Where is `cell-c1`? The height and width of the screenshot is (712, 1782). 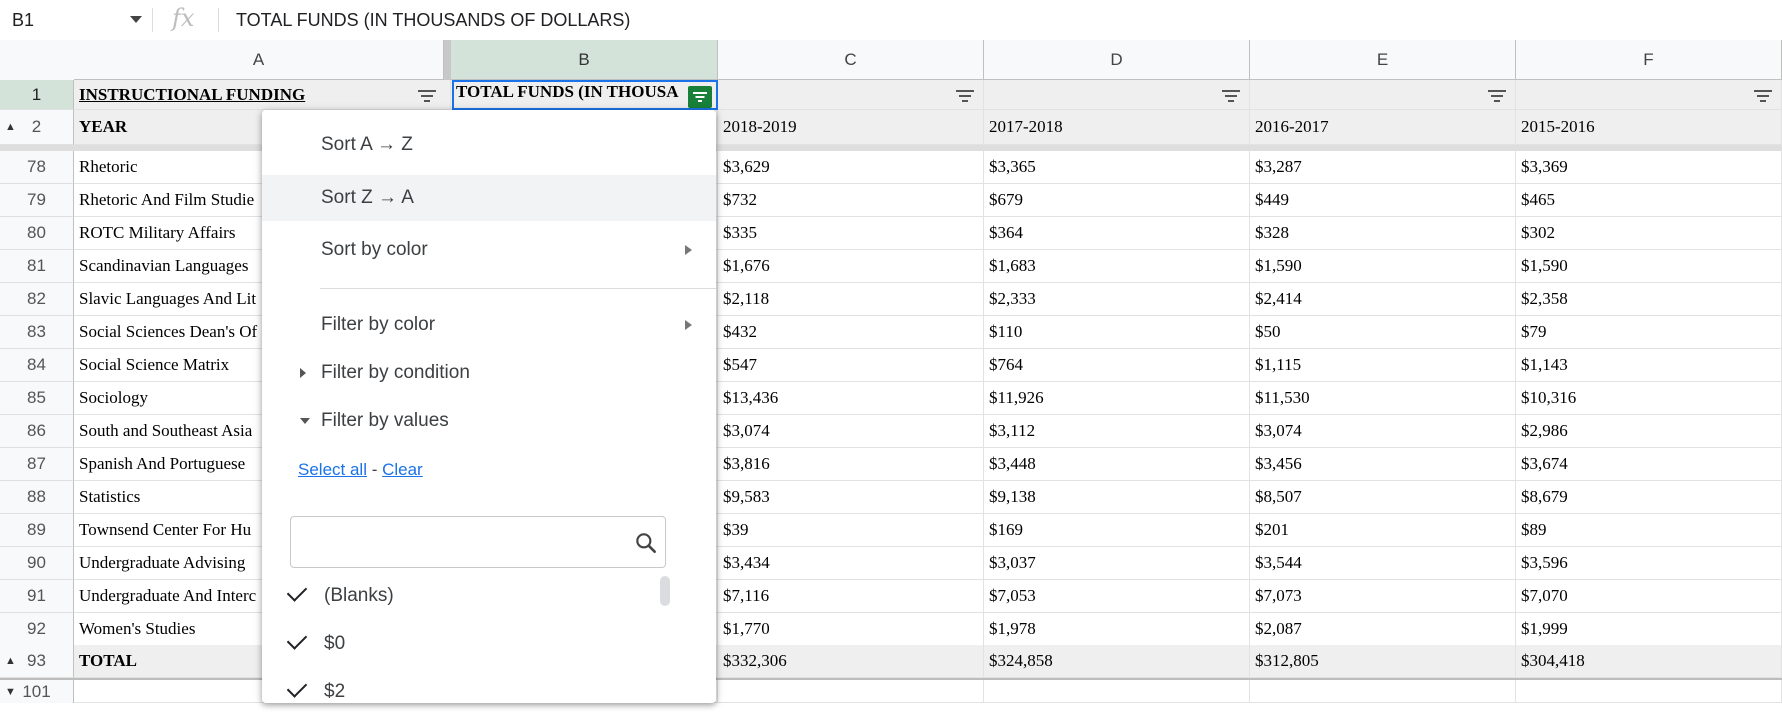
cell-c1 is located at coordinates (851, 95).